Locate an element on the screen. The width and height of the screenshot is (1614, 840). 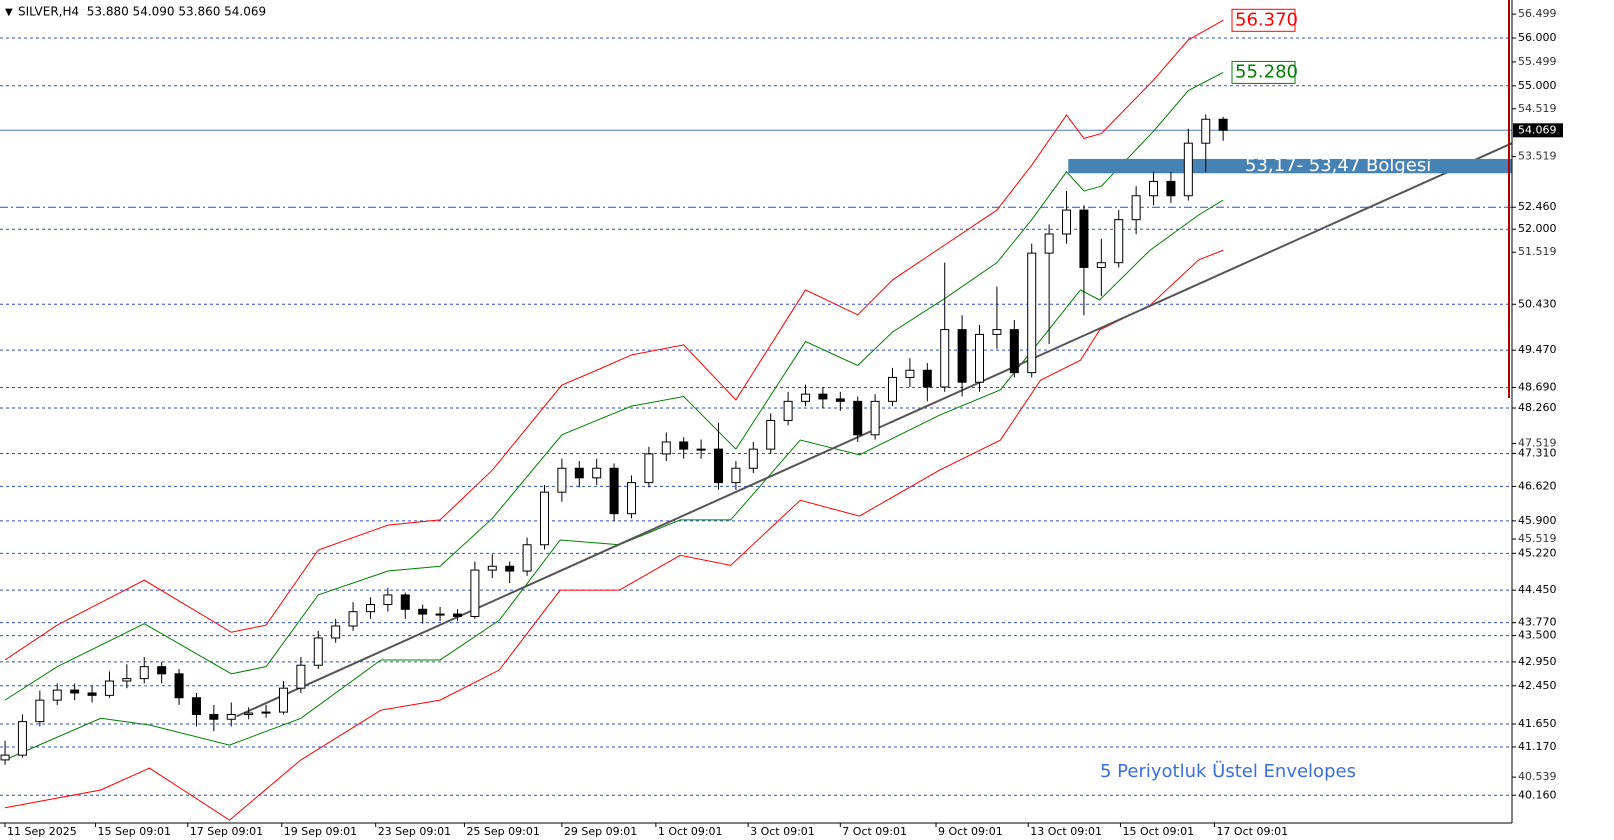
x-tick-label: 15 Sep 09:01 is located at coordinates (134, 831).